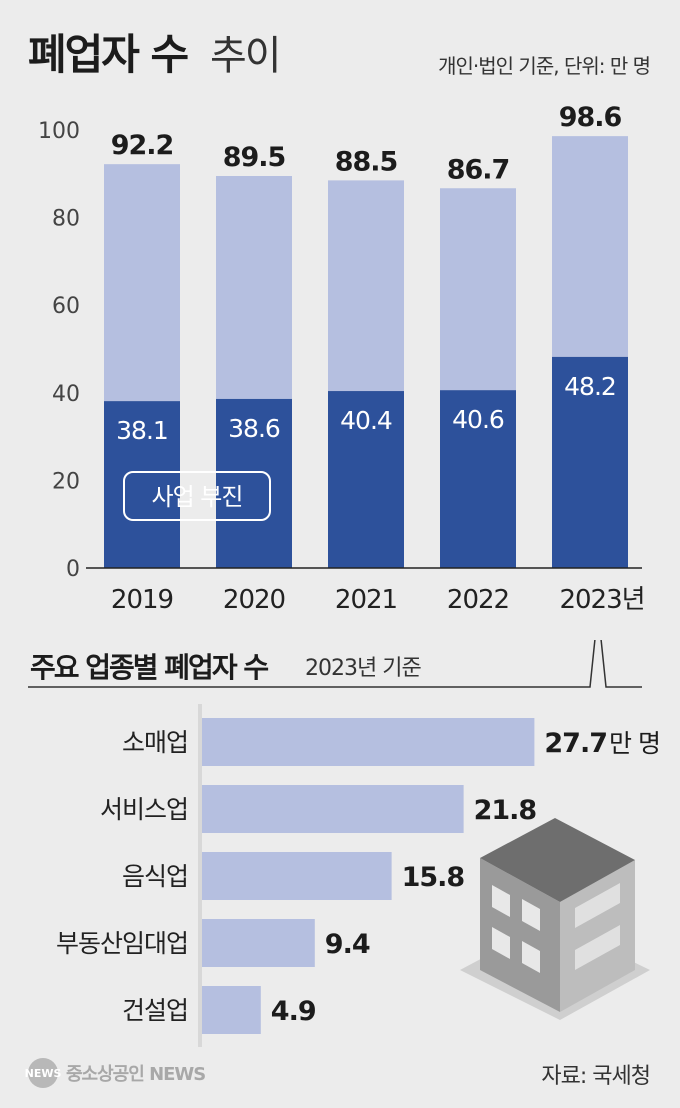 The width and height of the screenshot is (680, 1108). Describe the element at coordinates (293, 1011) in the screenshot. I see `bar-value-label: 4.9` at that location.